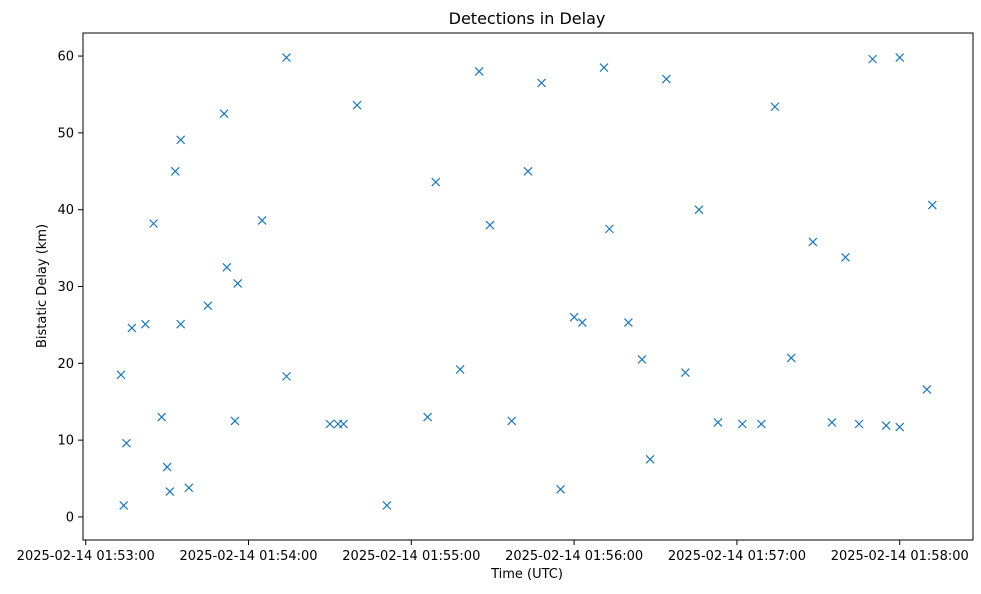 The height and width of the screenshot is (594, 981). What do you see at coordinates (65, 287) in the screenshot?
I see `y-tick-label: 30` at bounding box center [65, 287].